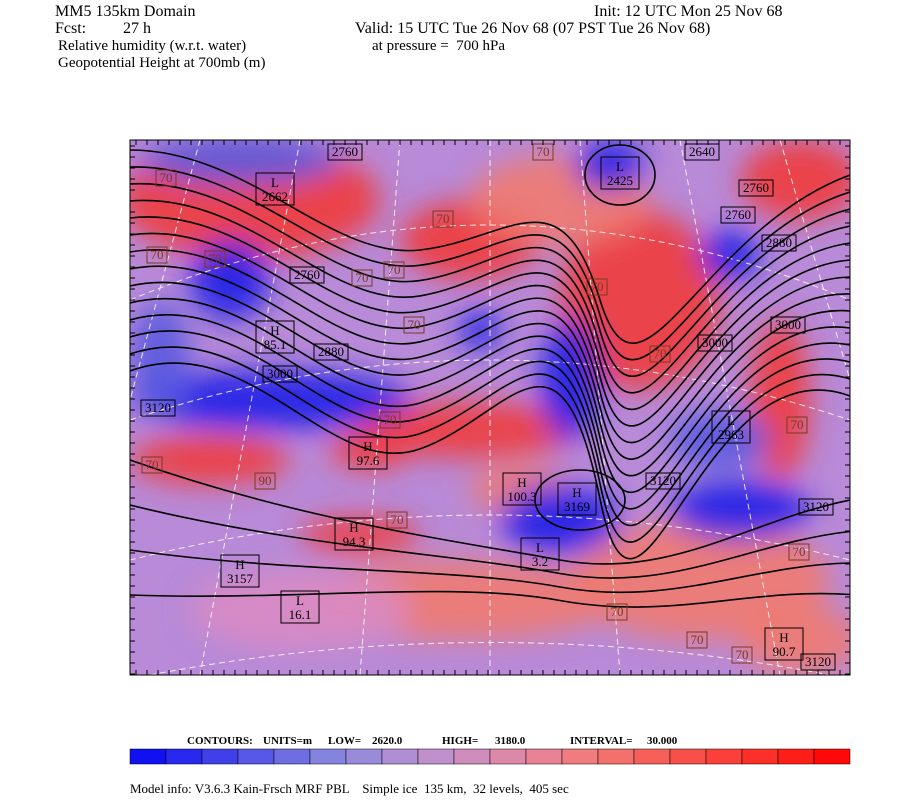 The image size is (900, 800). What do you see at coordinates (125, 11) in the screenshot?
I see `model-title: MM5 135km Domain` at bounding box center [125, 11].